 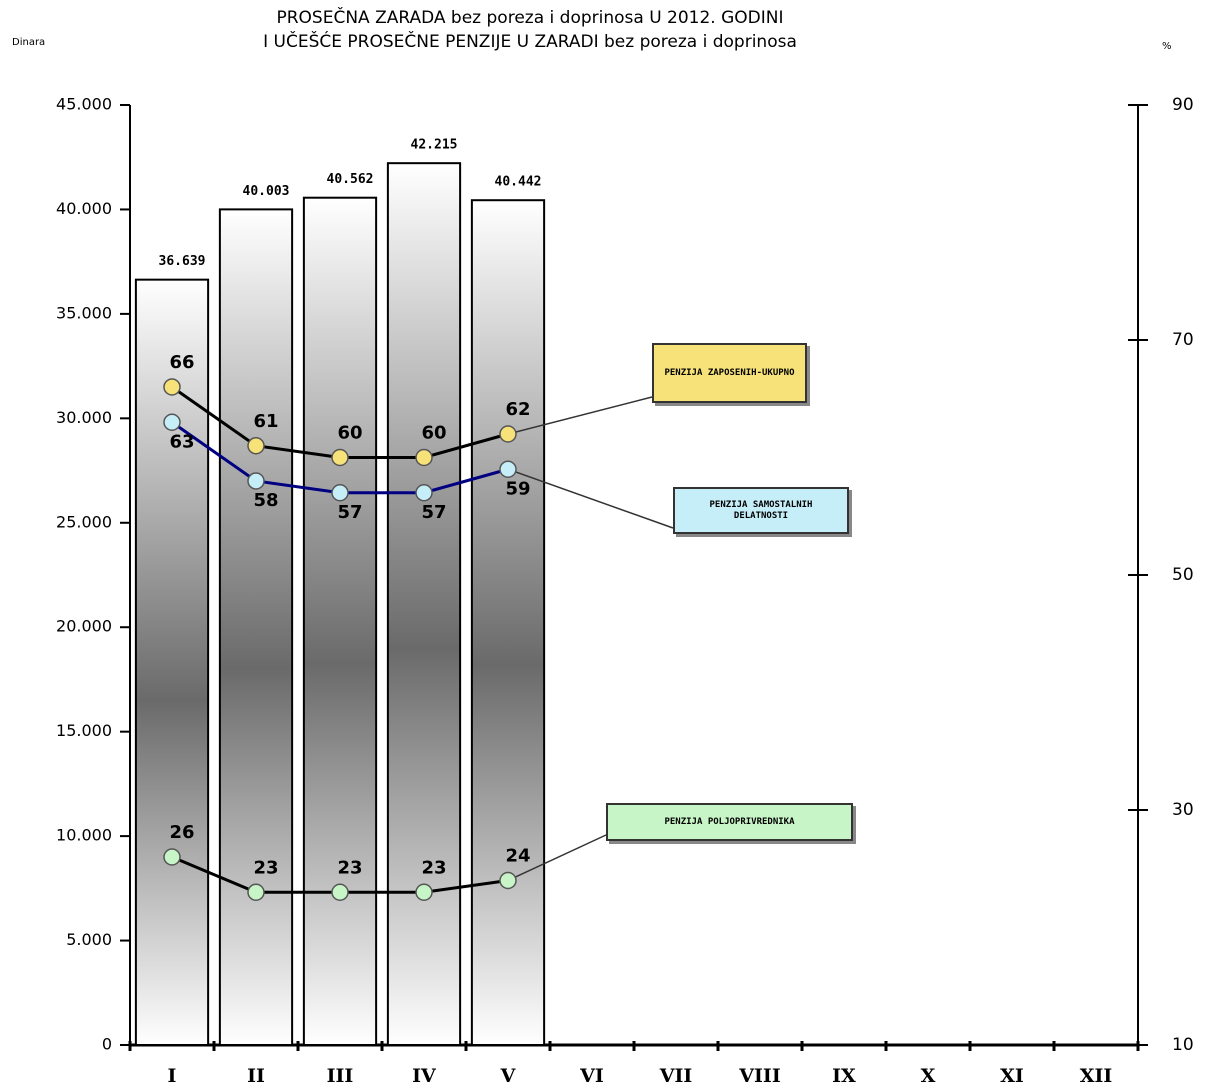 I want to click on y2-tick-label: 70, so click(x=1183, y=340).